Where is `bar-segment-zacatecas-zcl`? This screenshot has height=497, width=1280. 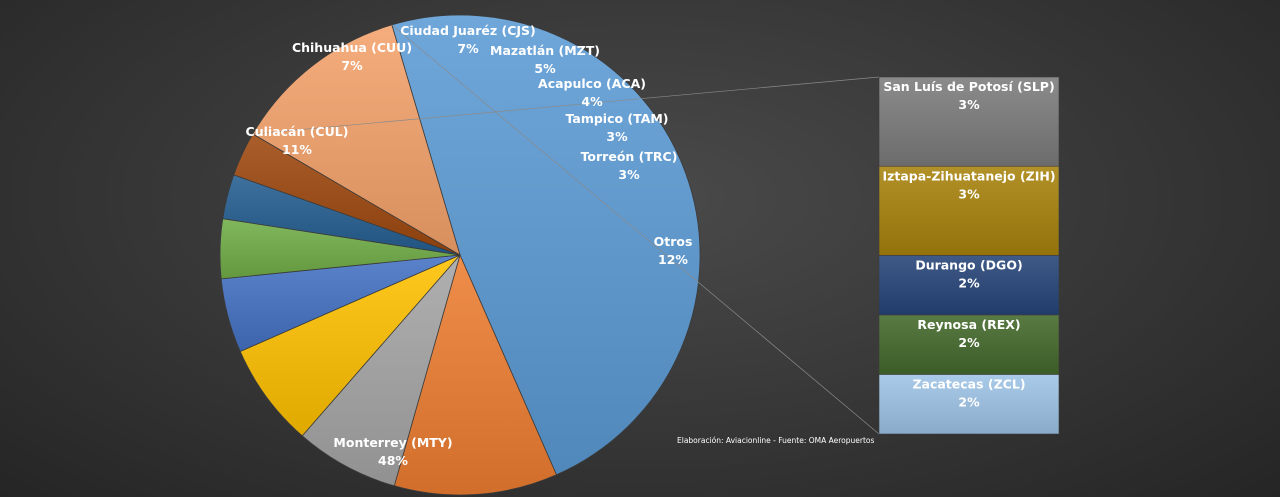
bar-segment-zacatecas-zcl is located at coordinates (969, 404).